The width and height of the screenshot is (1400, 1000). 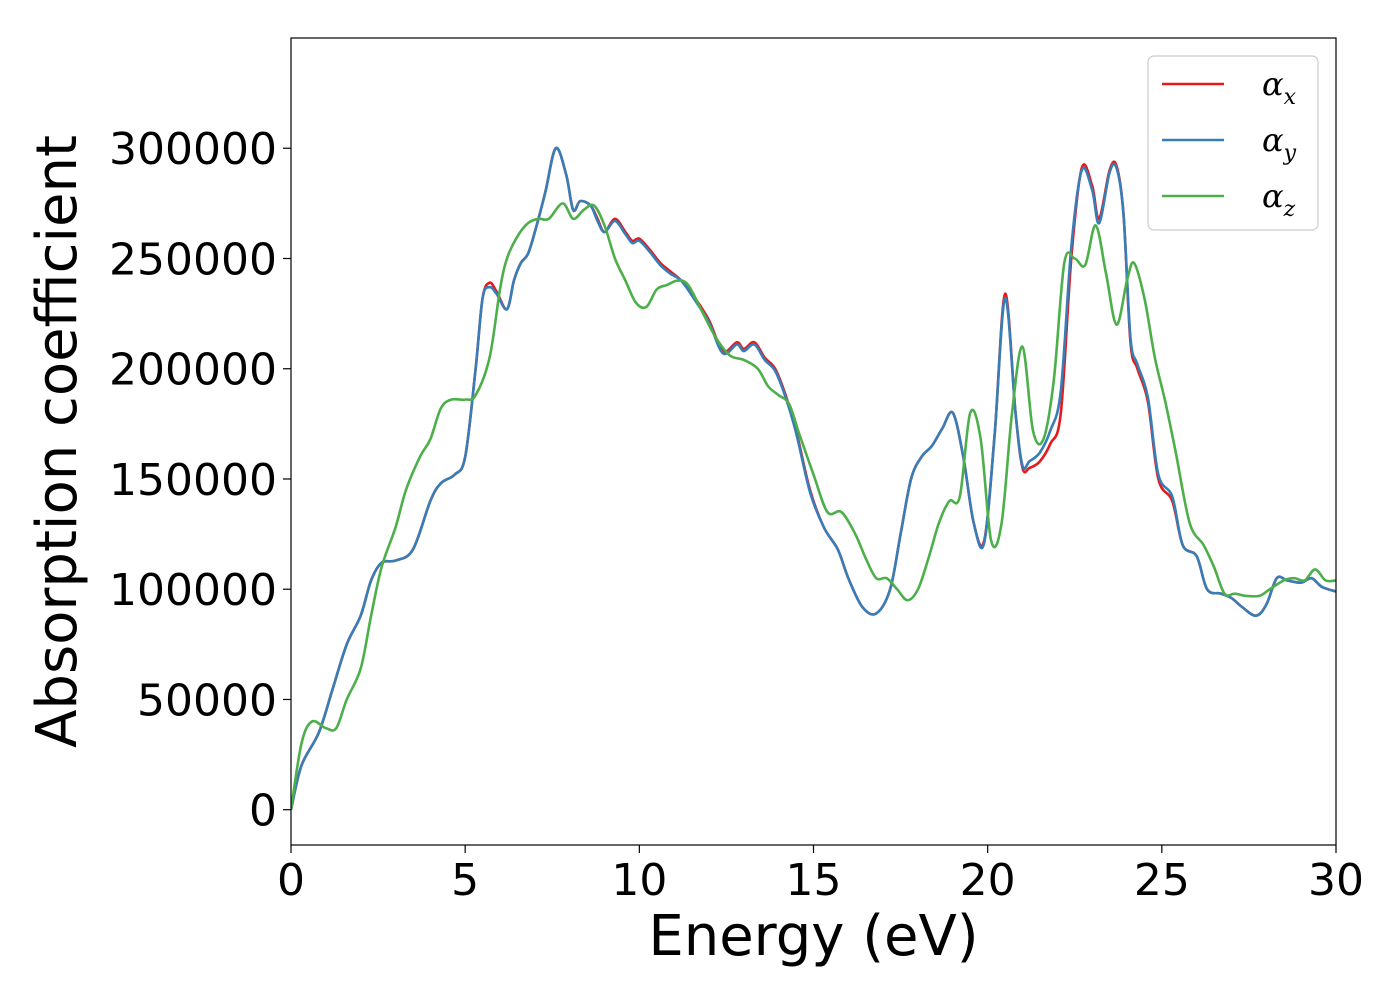 What do you see at coordinates (207, 700) in the screenshot?
I see `y-tick-label: 50000` at bounding box center [207, 700].